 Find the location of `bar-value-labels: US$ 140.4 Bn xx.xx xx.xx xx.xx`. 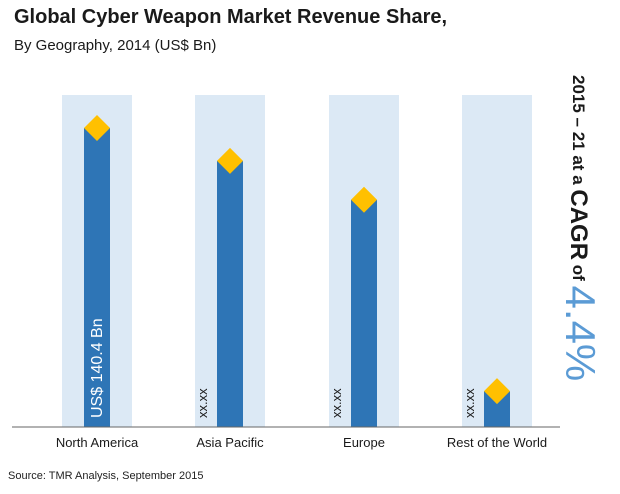

bar-value-labels: US$ 140.4 Bn xx.xx xx.xx xx.xx is located at coordinates (283, 368).